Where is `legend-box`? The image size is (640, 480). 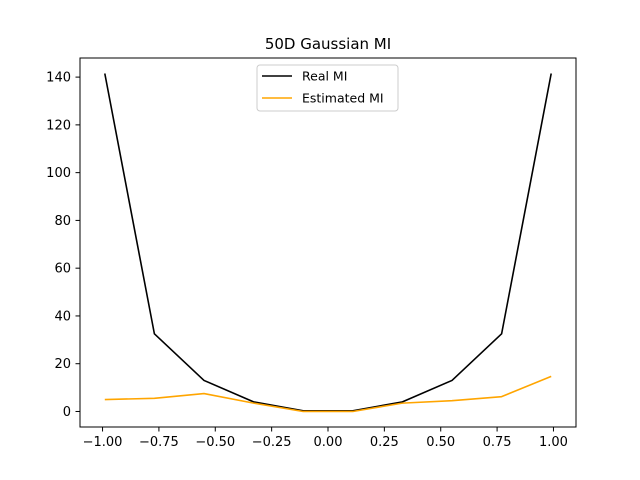
legend-box is located at coordinates (327, 88).